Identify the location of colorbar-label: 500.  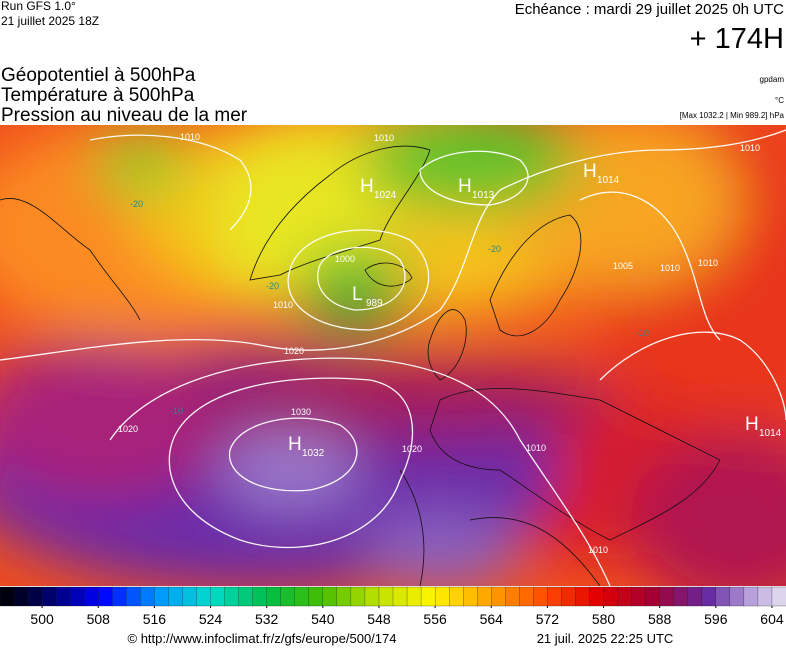
(42, 619).